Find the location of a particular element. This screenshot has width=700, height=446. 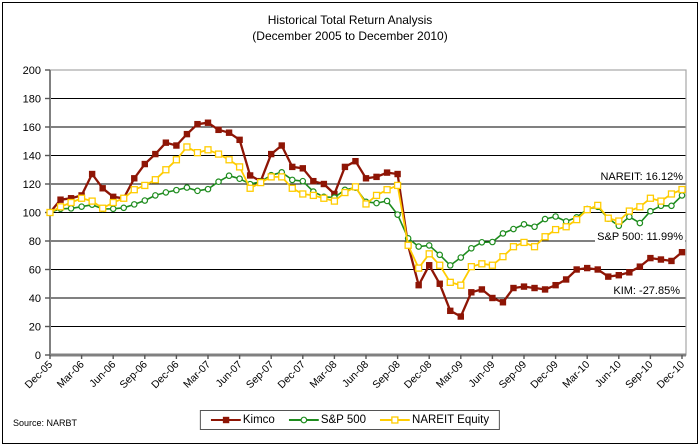

y-tick-label: 60 is located at coordinates (35, 271).